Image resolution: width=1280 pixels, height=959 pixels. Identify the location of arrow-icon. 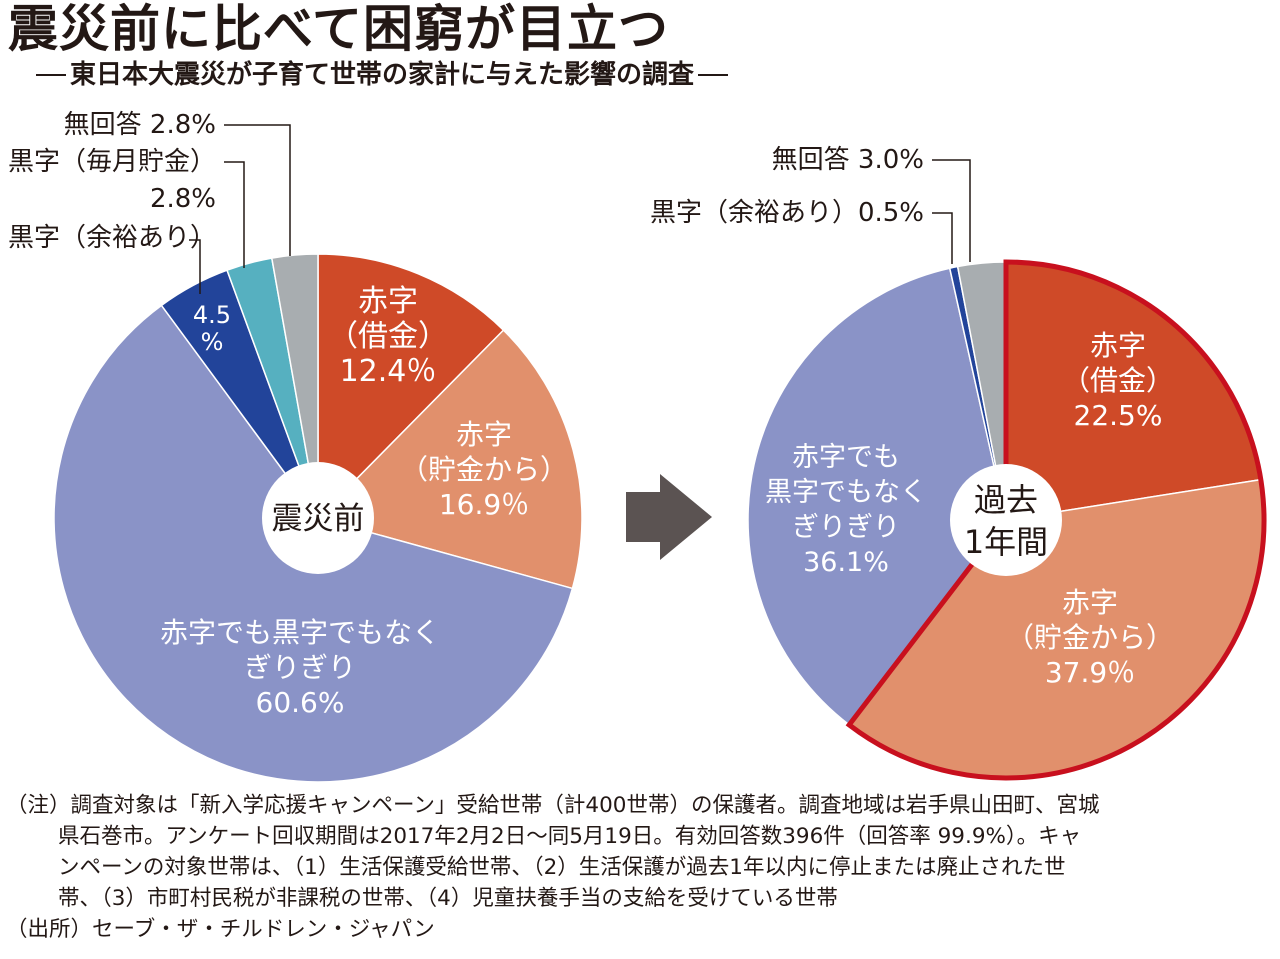
(669, 517).